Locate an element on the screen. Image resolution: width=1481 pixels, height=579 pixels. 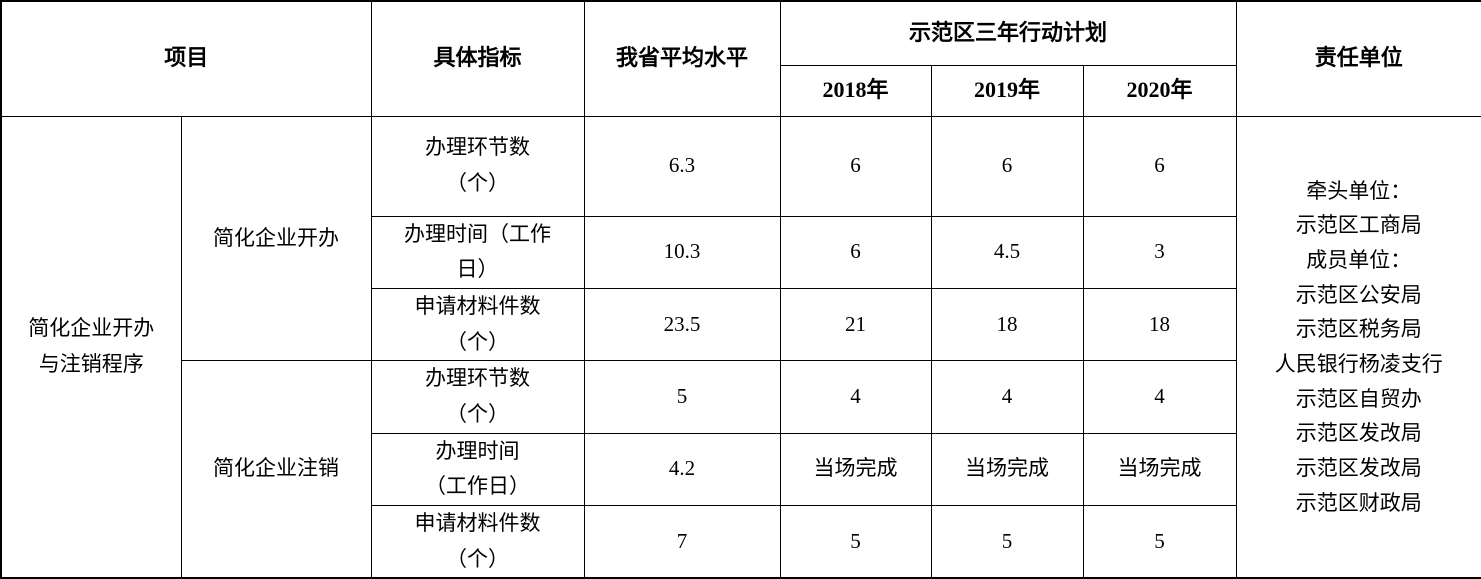
year-2019-cell: 4 is located at coordinates (1007, 397).